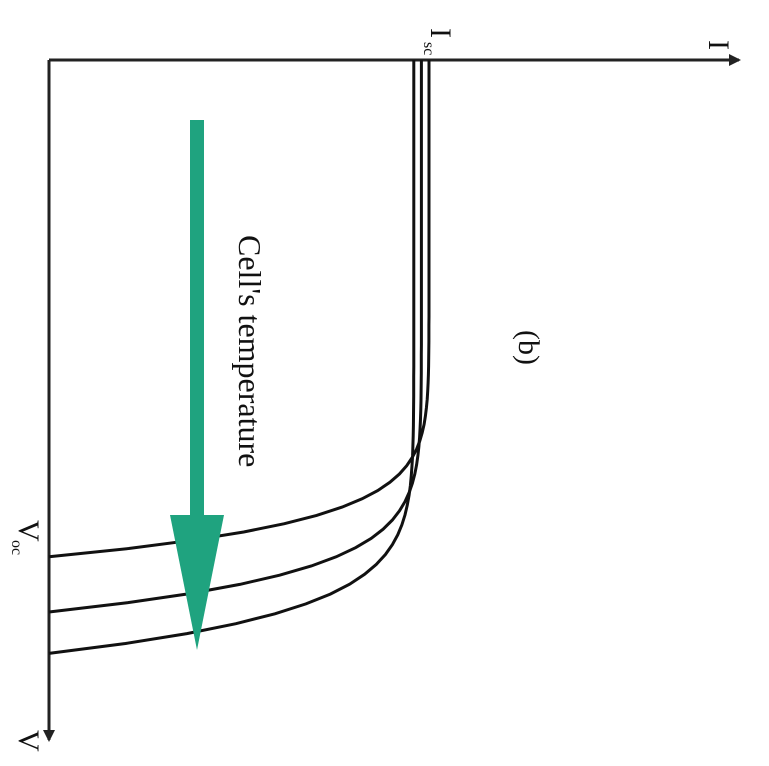  Describe the element at coordinates (428, 48) in the screenshot. I see `svg-text: sc` at that location.